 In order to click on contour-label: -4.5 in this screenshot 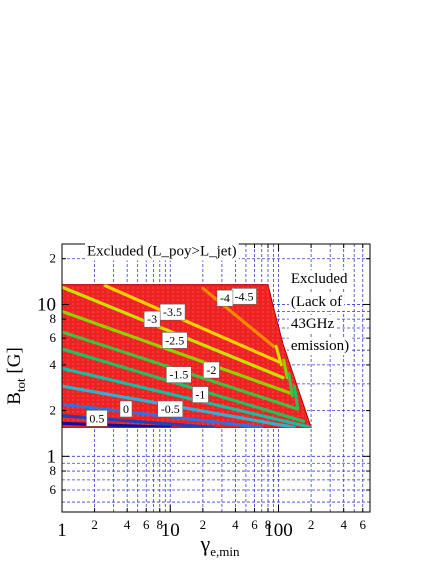, I will do `click(244, 296)`.